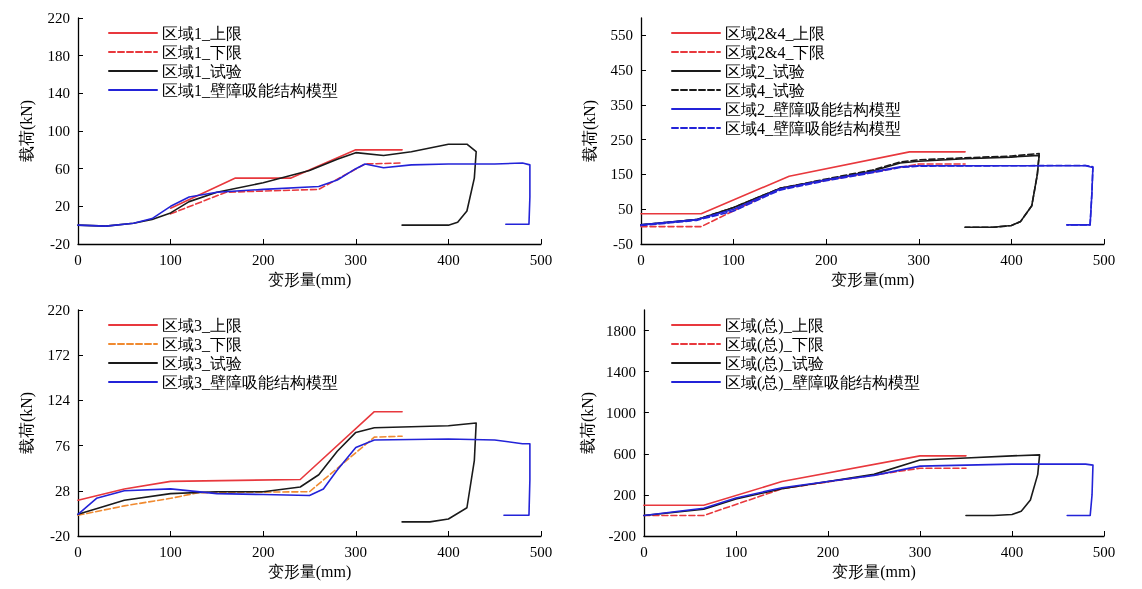 The width and height of the screenshot is (1142, 589). What do you see at coordinates (621, 70) in the screenshot?
I see `y-tick-label: 450` at bounding box center [621, 70].